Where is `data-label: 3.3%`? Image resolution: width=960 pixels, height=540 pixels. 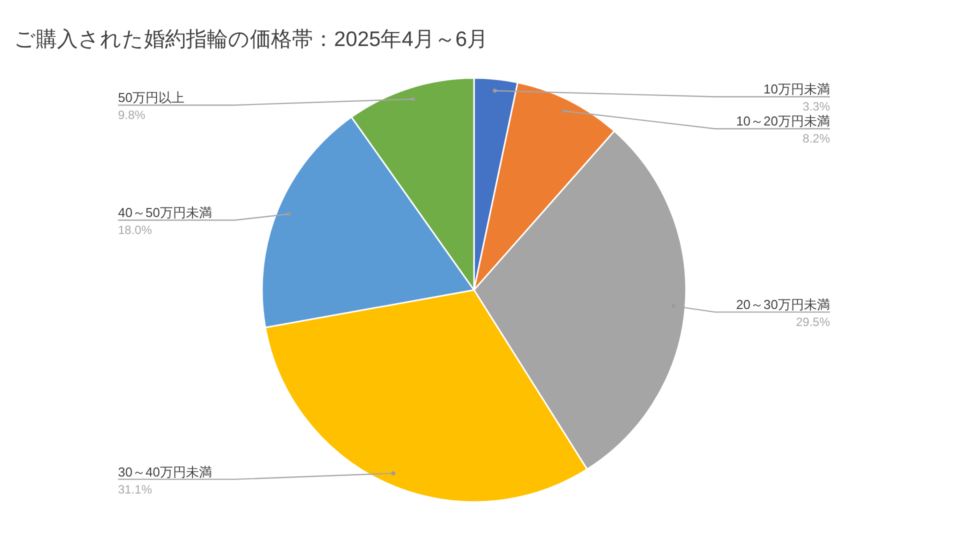
data-label: 3.3% is located at coordinates (816, 107).